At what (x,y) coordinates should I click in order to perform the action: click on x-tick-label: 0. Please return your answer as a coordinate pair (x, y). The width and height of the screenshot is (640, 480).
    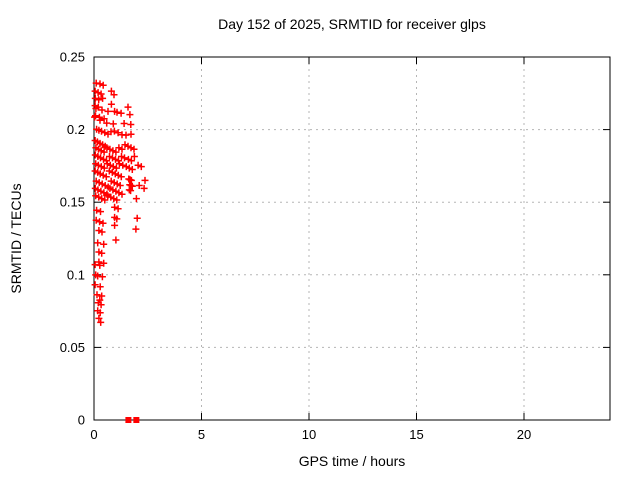
    Looking at the image, I should click on (93, 434).